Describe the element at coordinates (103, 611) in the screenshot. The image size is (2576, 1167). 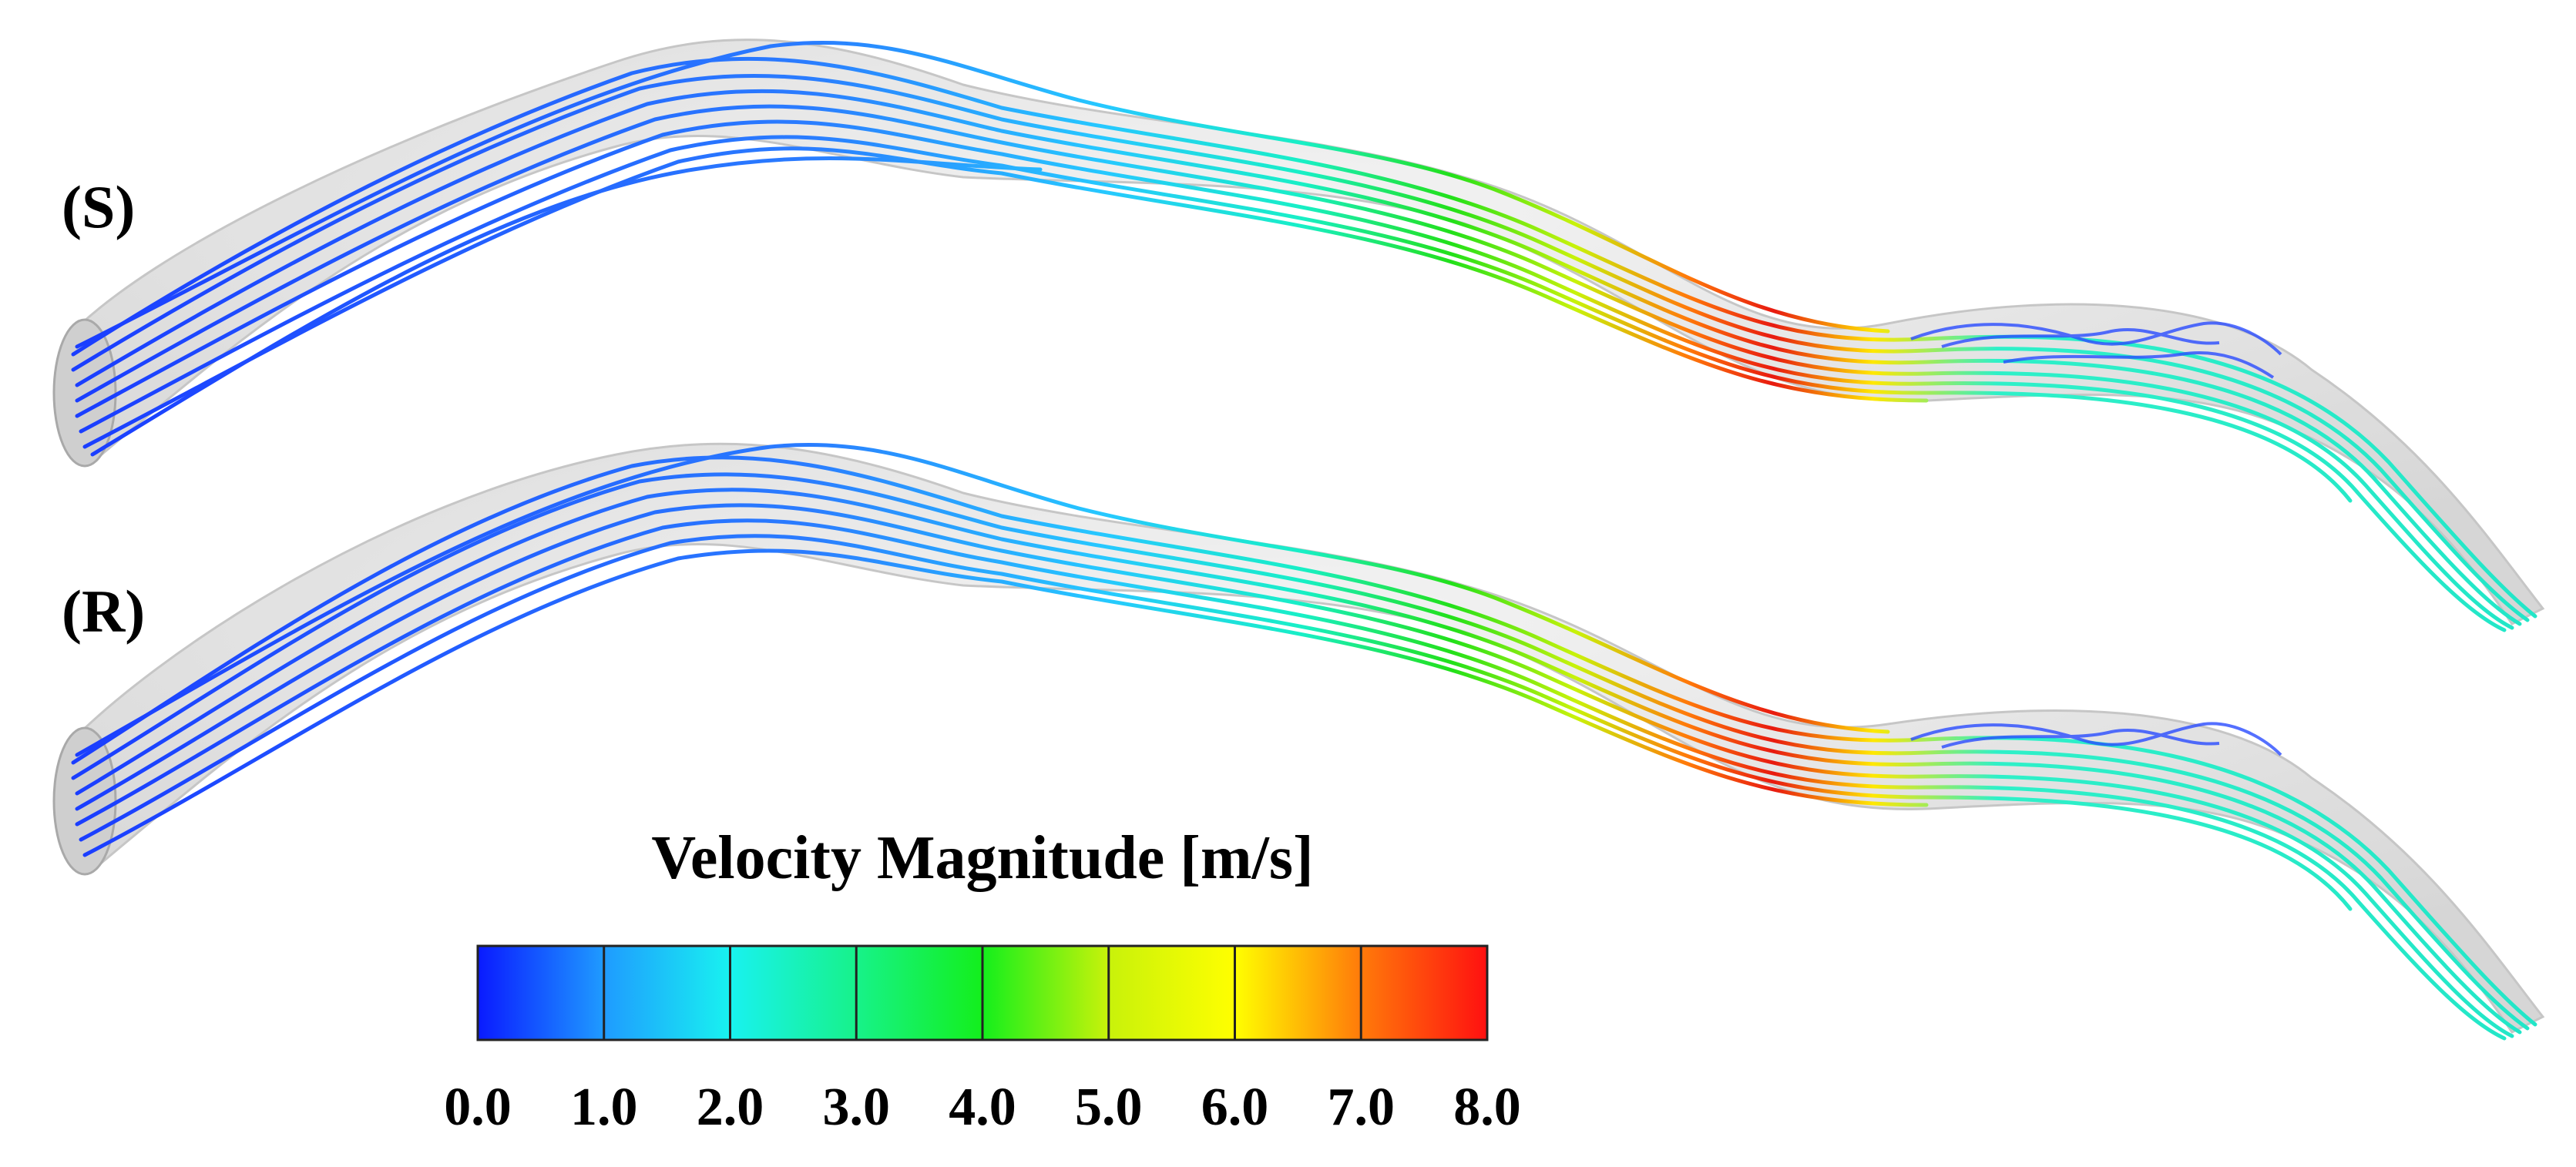
I see `panel-label-r: (R)` at that location.